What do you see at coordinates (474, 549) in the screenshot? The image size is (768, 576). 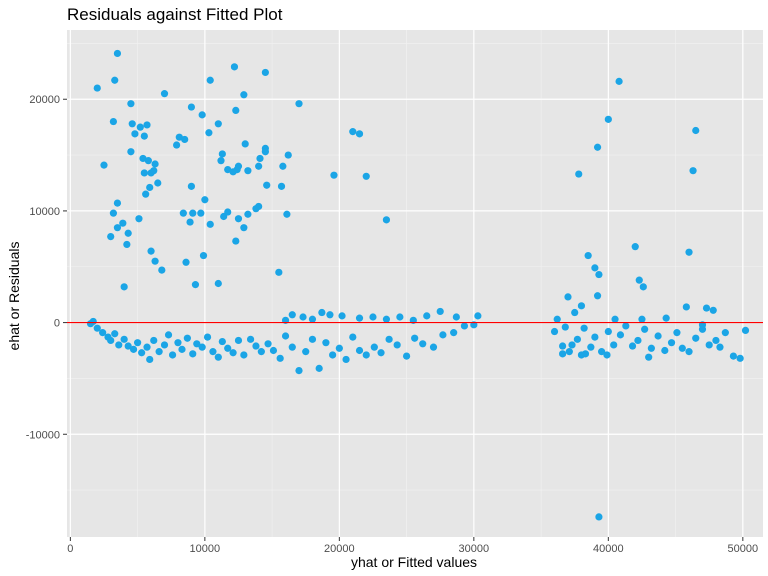 I see `x-tick-label: 30000` at bounding box center [474, 549].